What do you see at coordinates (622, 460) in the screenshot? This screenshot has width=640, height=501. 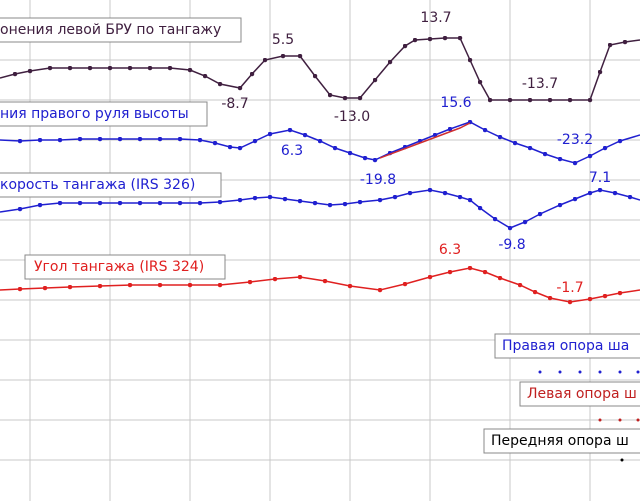 I see `legend-dot` at bounding box center [622, 460].